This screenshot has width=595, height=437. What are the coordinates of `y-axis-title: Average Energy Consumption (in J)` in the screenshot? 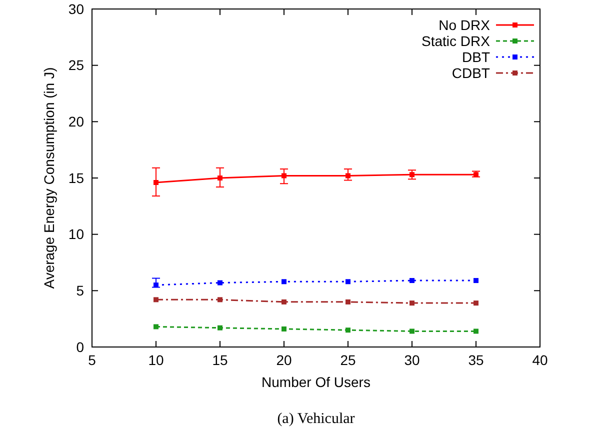 It's located at (49, 178).